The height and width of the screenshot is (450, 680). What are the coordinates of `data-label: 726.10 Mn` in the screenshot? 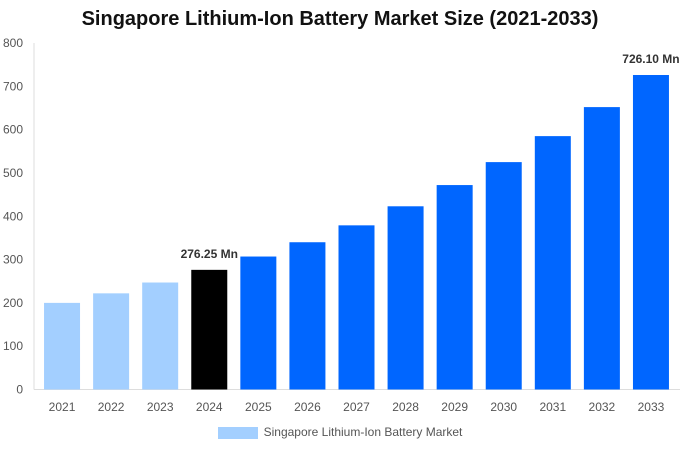 It's located at (650, 59).